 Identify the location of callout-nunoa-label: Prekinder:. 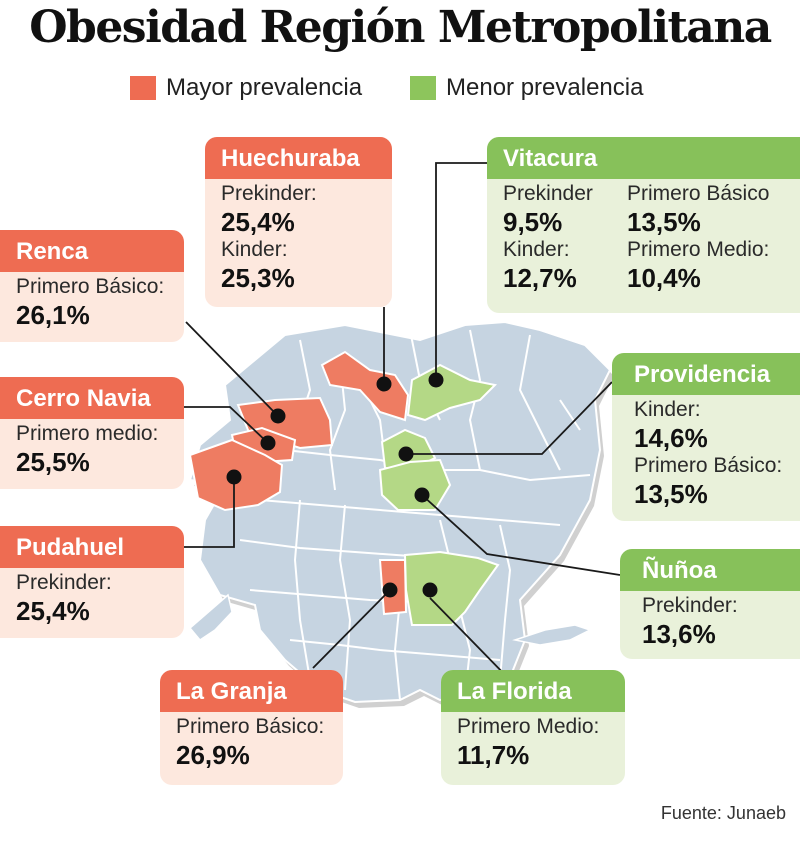
(690, 605).